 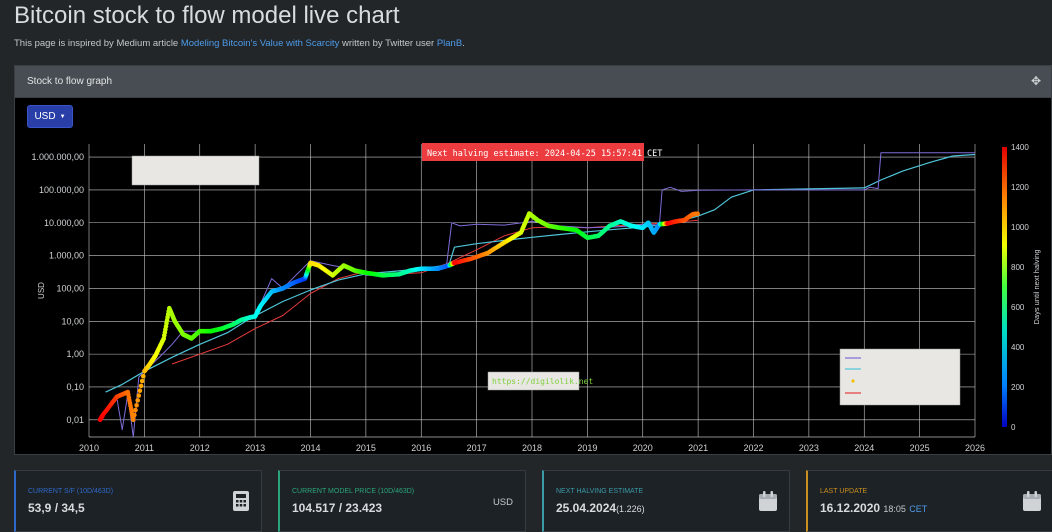 What do you see at coordinates (353, 491) in the screenshot?
I see `card-label: CURRENT MODEL PRICE (10D/463D)` at bounding box center [353, 491].